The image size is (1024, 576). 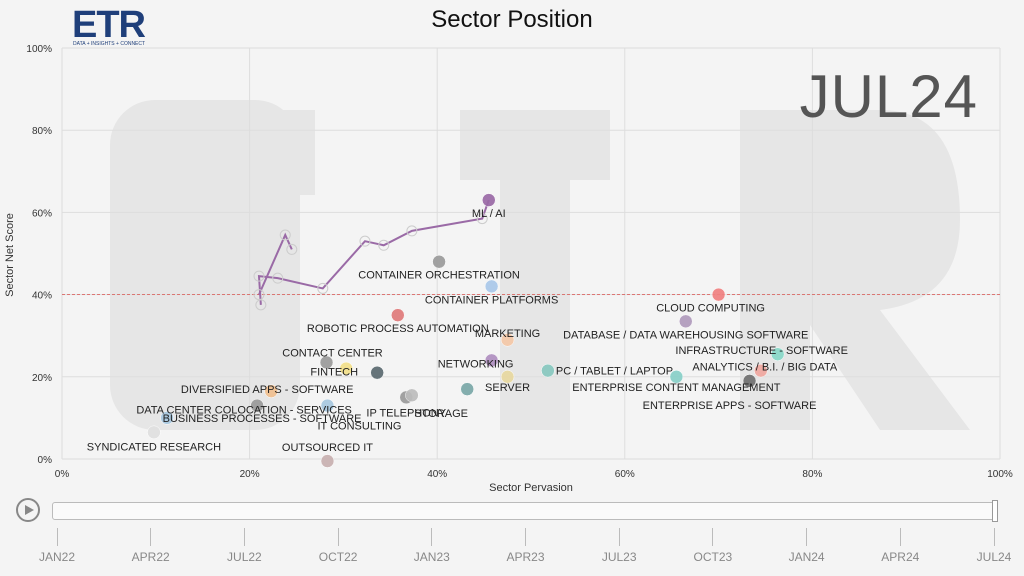 What do you see at coordinates (730, 406) in the screenshot?
I see `sector-label: ENTERPRISE APPS - SOFTWARE` at bounding box center [730, 406].